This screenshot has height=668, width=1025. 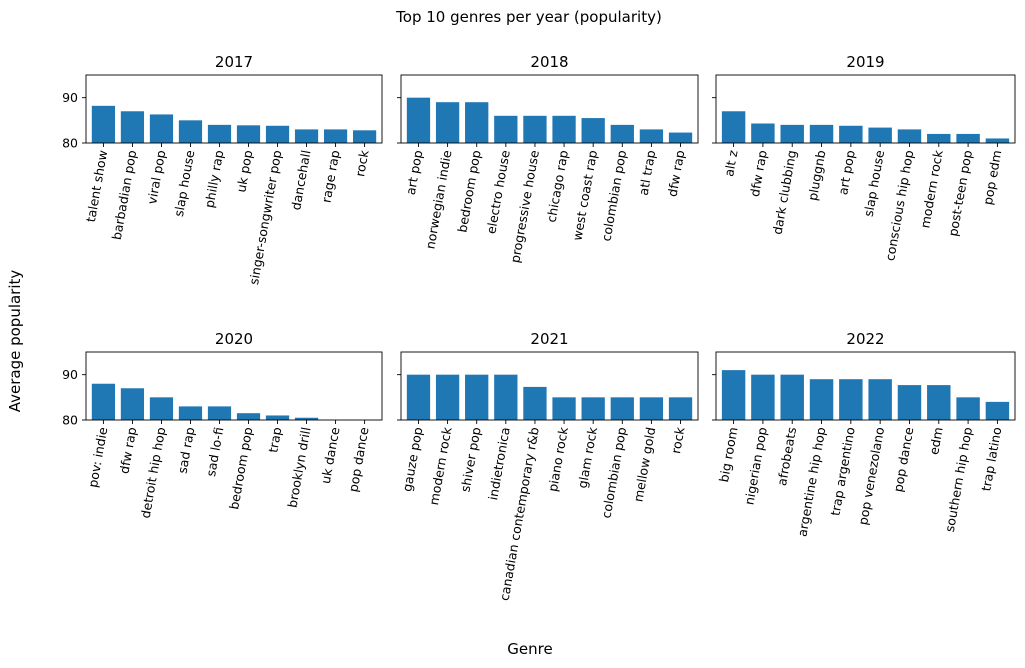 What do you see at coordinates (958, 479) in the screenshot?
I see `category-label: southern hip hop` at bounding box center [958, 479].